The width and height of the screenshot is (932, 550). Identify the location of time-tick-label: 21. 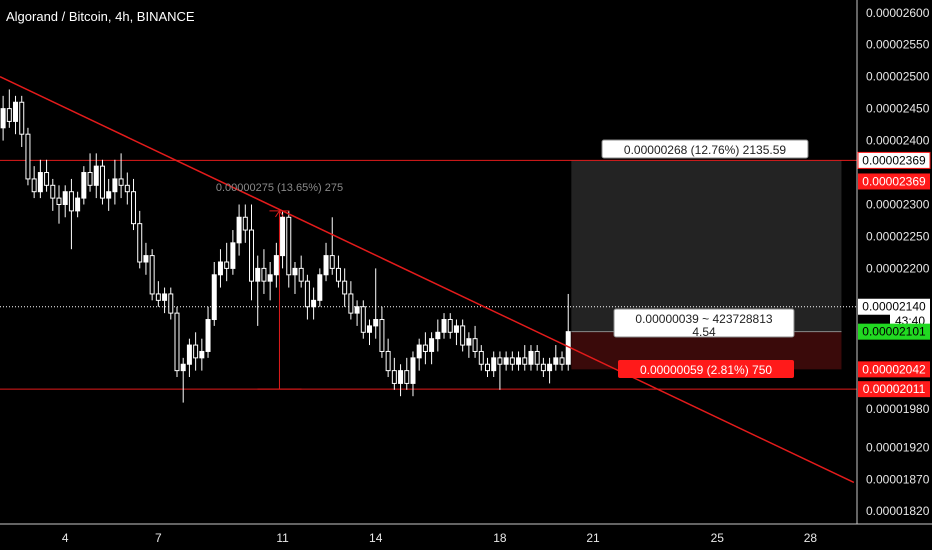
(593, 538).